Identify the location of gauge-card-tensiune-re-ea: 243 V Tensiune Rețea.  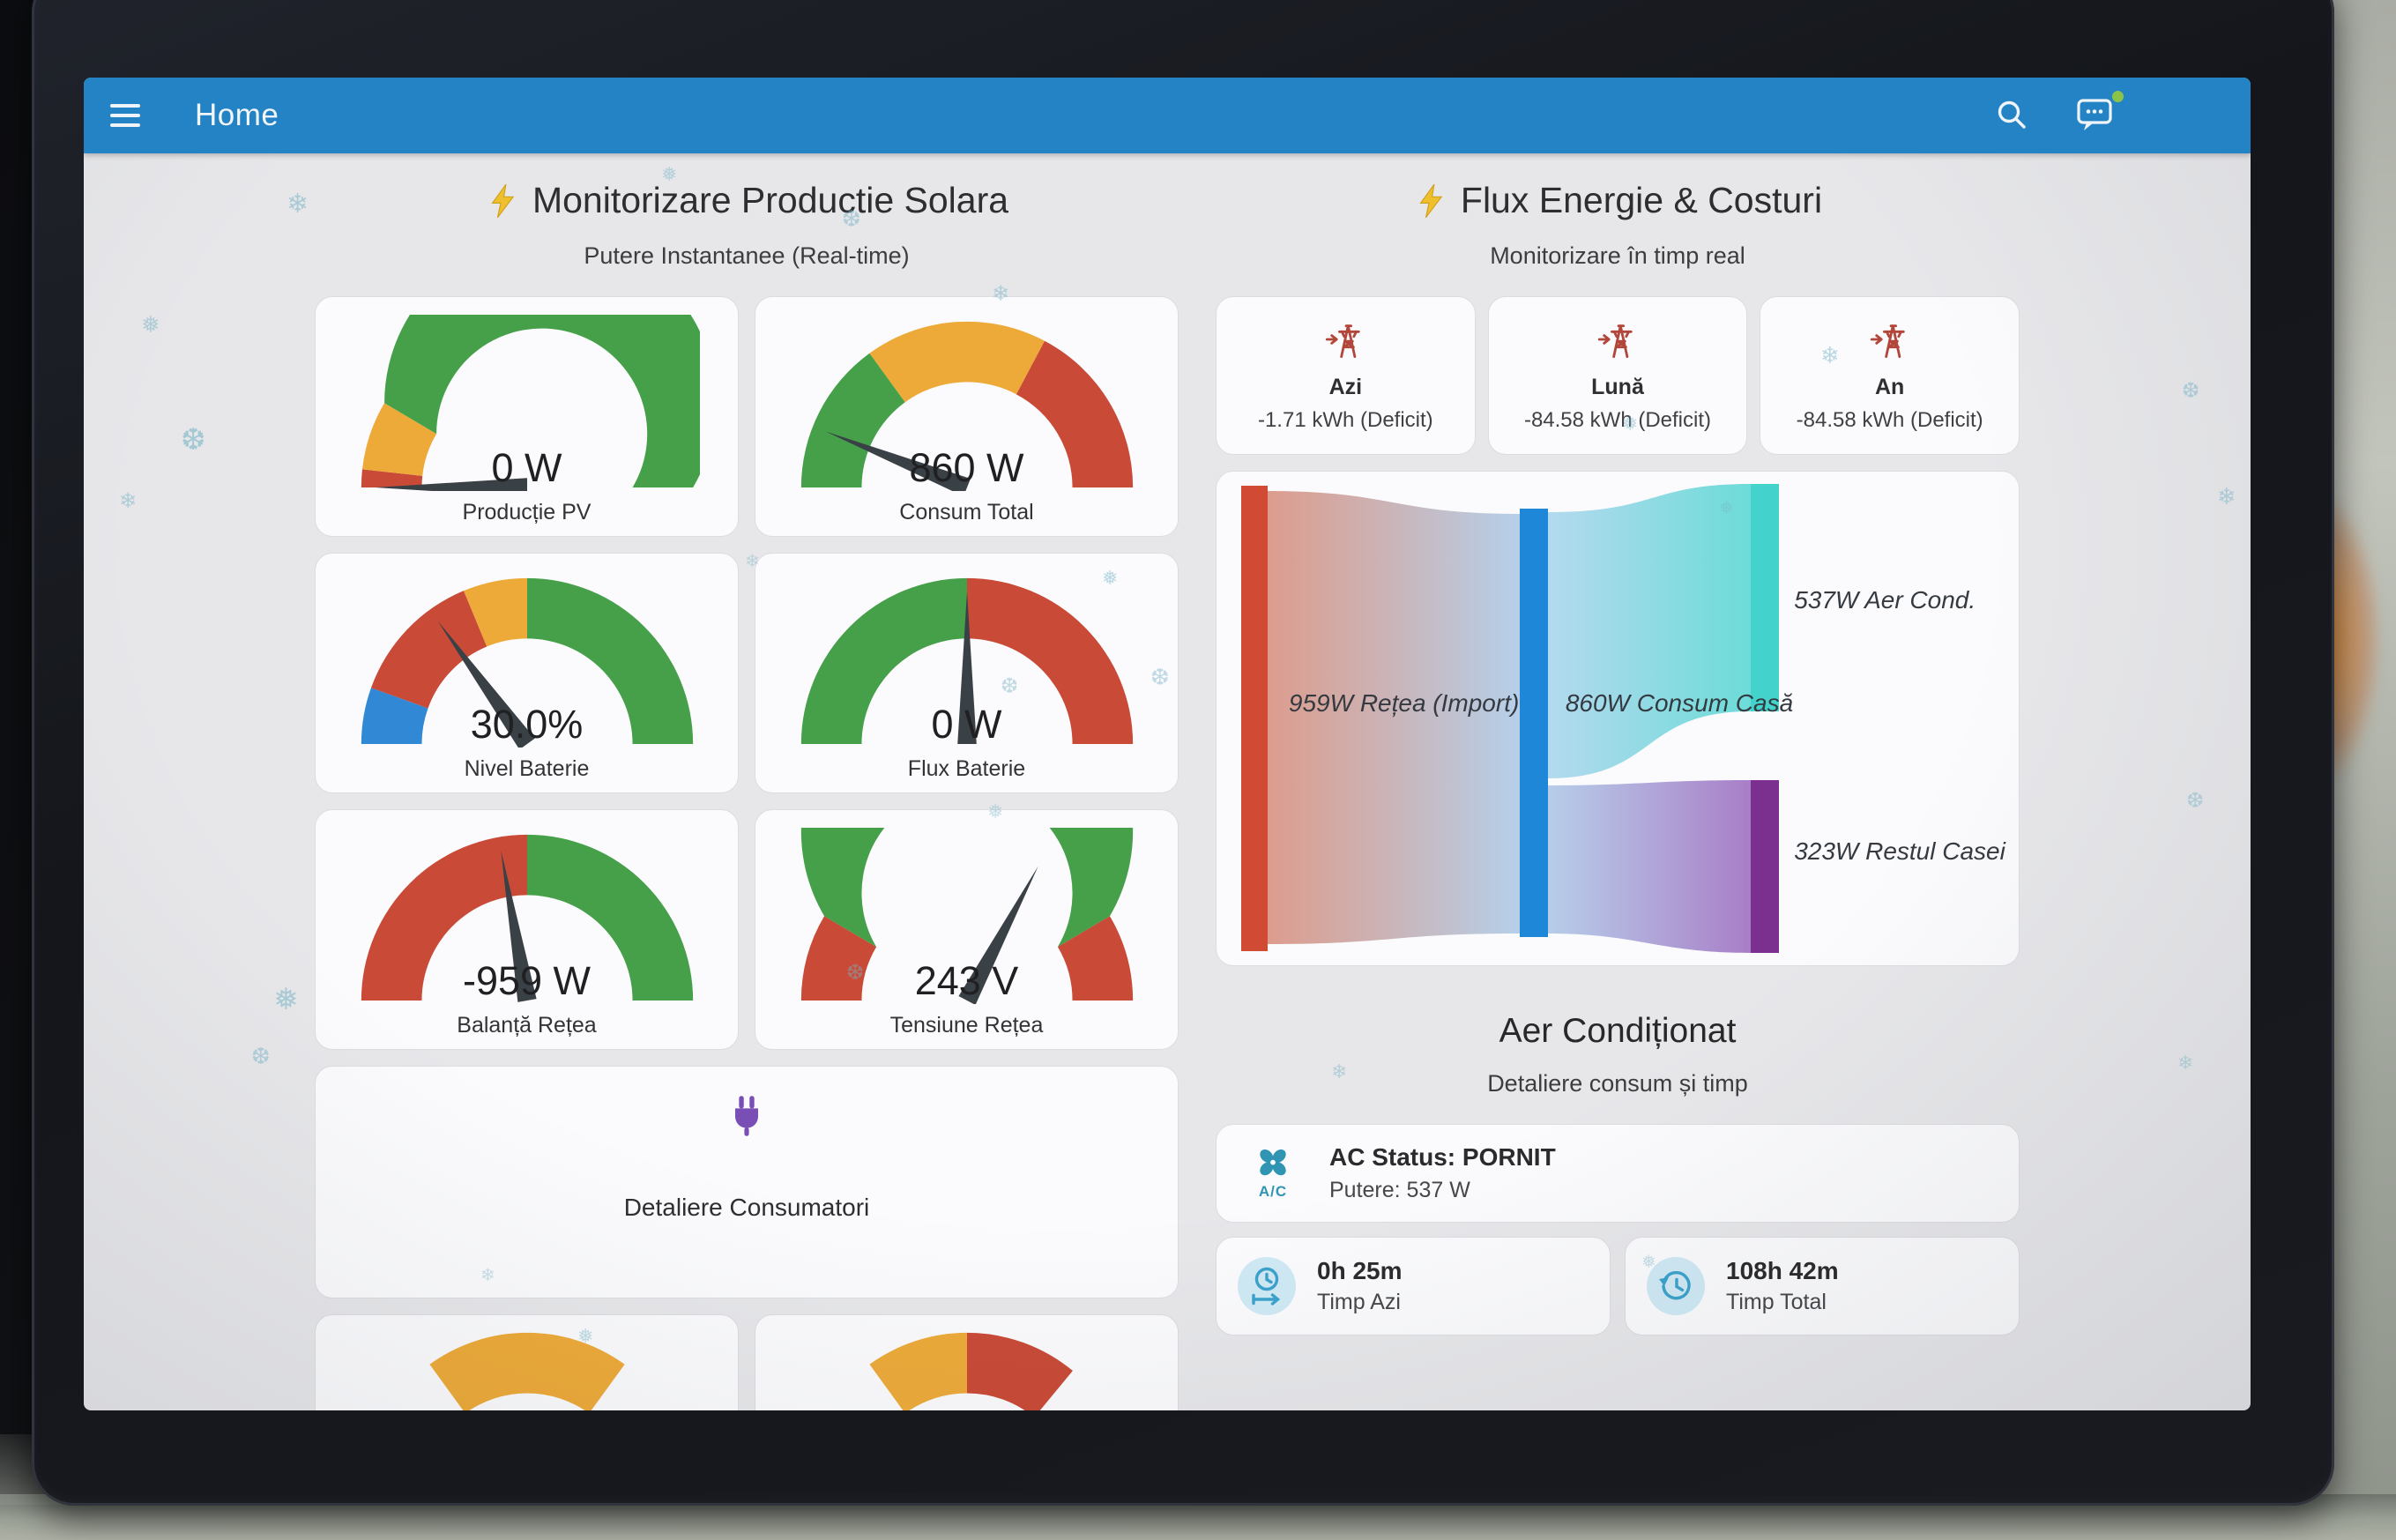
(967, 929).